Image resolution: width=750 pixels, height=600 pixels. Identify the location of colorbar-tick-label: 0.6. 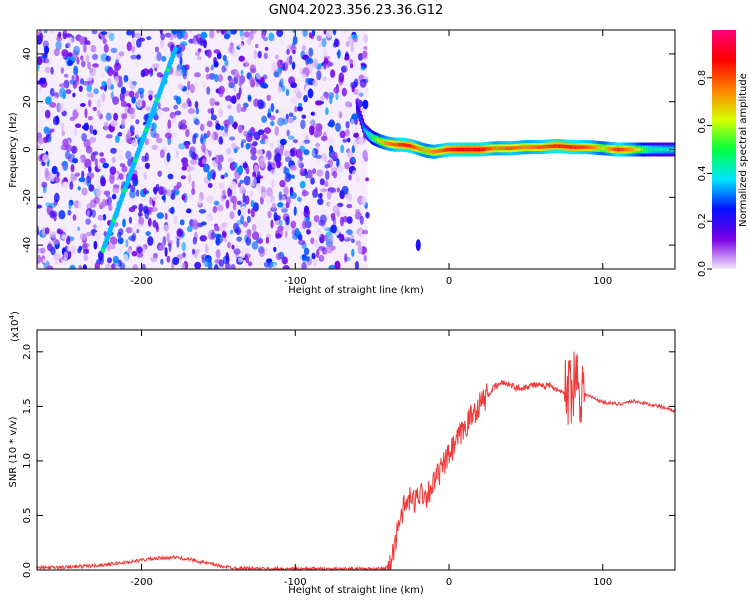
(702, 126).